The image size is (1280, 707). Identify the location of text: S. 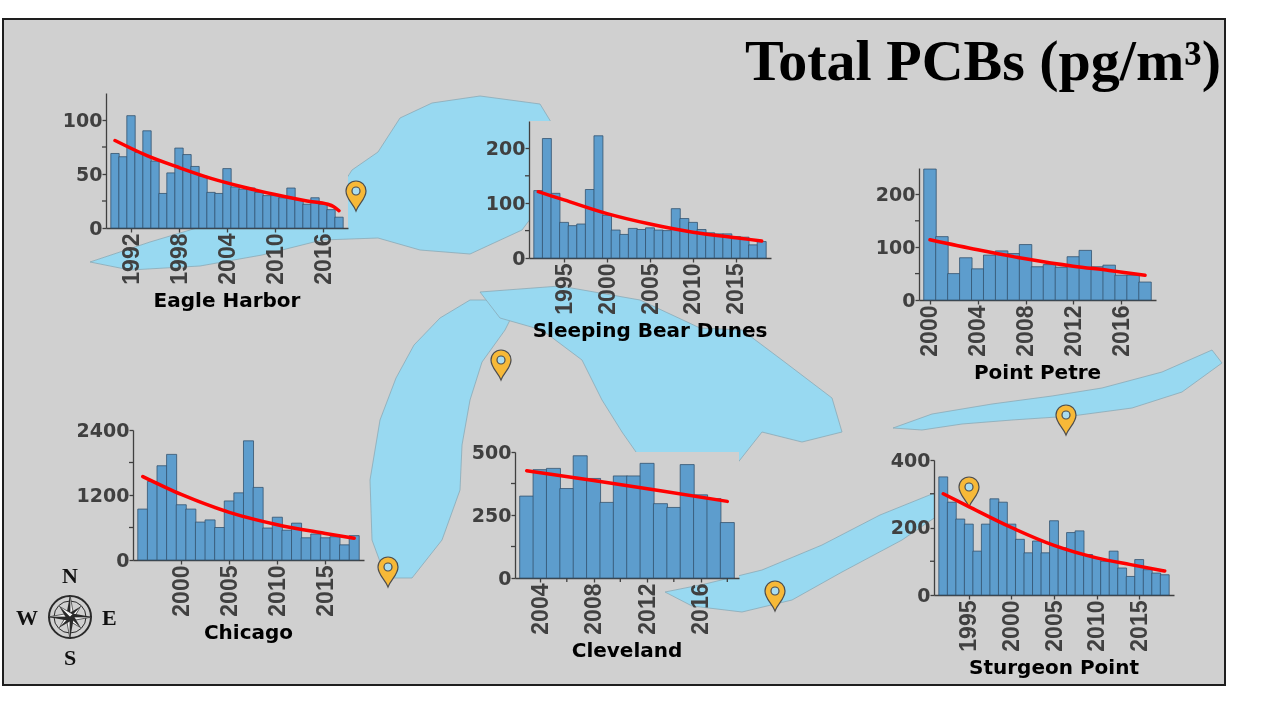
(70, 657).